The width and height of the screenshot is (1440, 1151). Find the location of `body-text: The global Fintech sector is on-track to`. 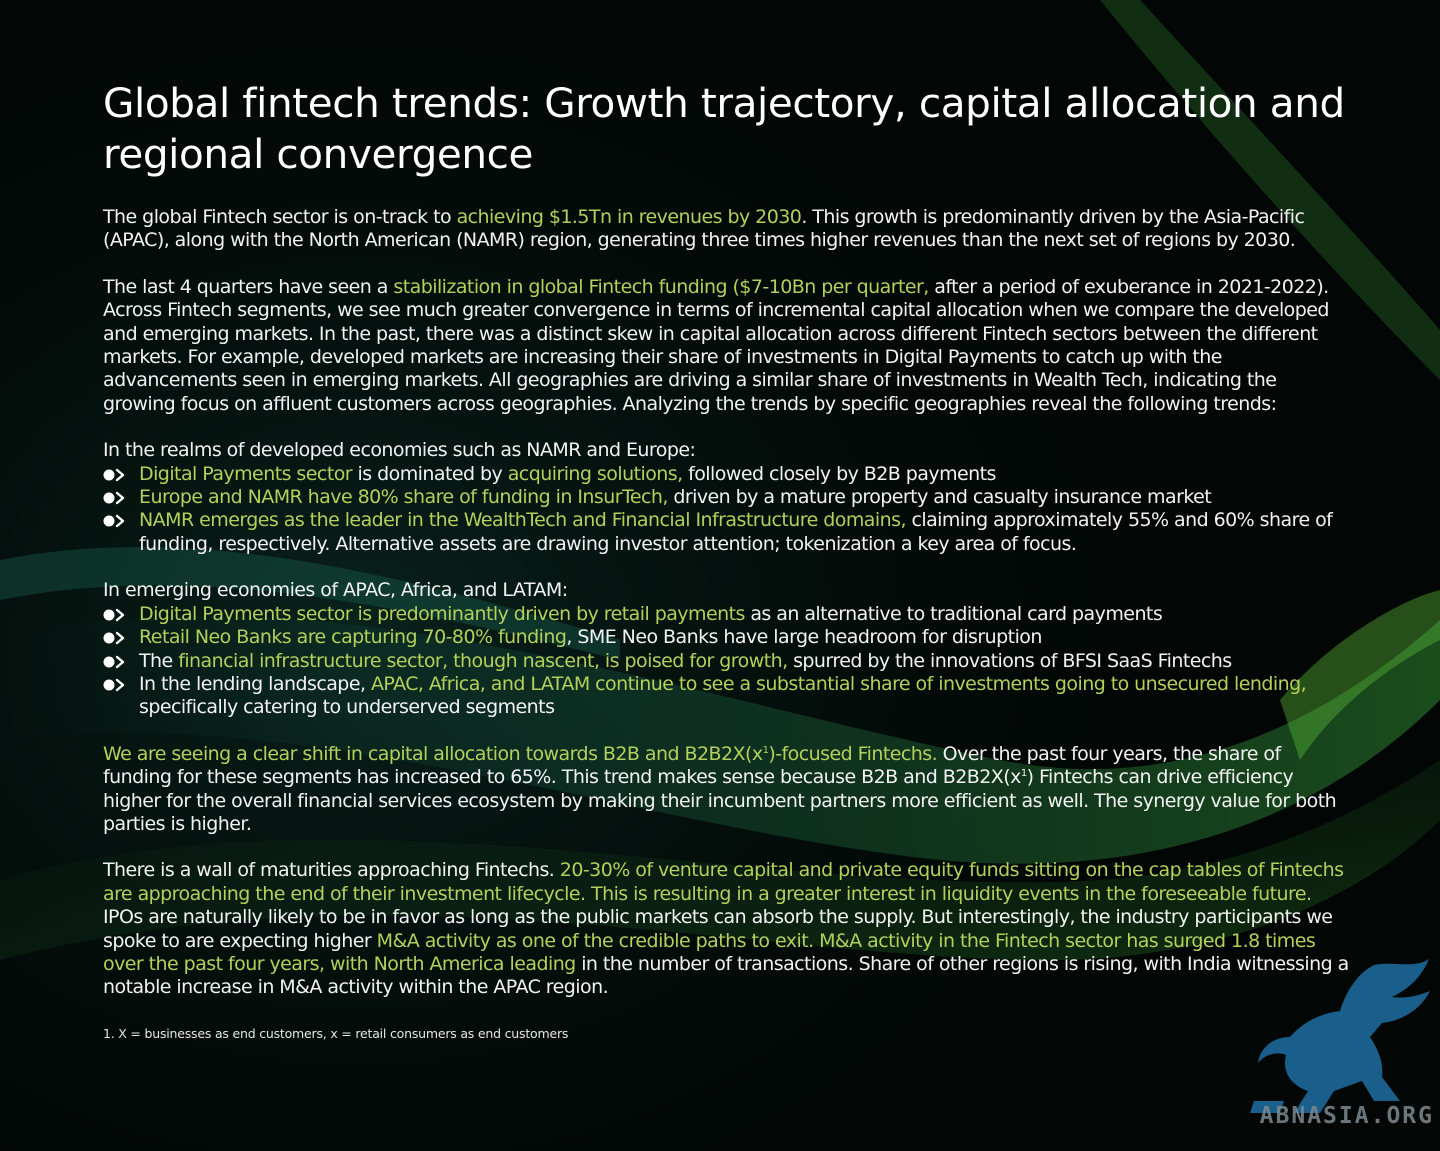

body-text: The global Fintech sector is on-track to is located at coordinates (280, 217).